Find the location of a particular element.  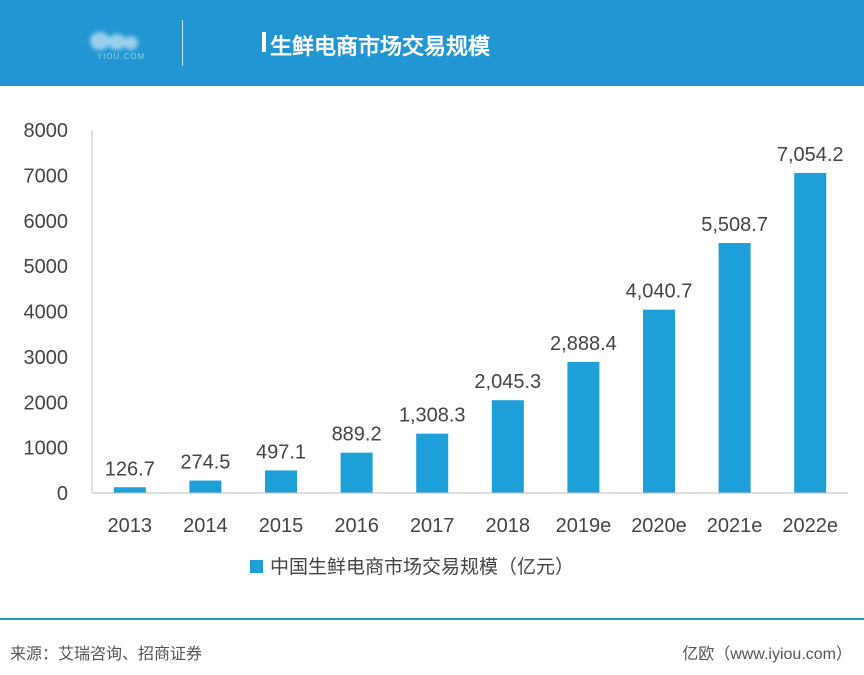

data-label: 2,888.4 is located at coordinates (583, 344).